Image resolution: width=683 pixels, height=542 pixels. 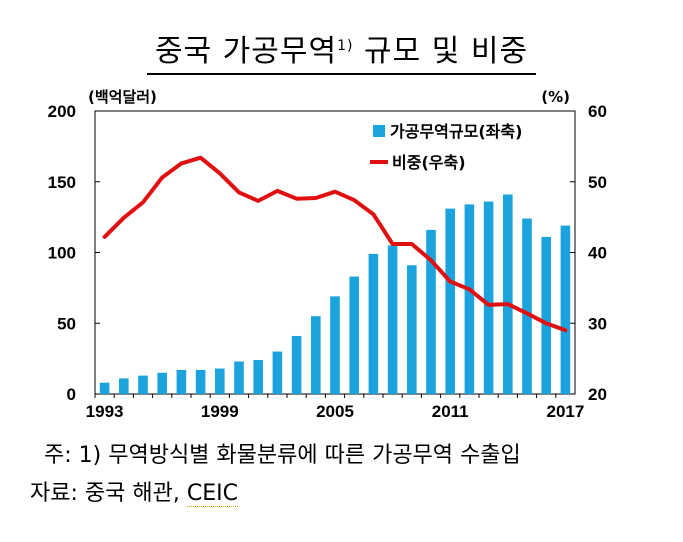 What do you see at coordinates (597, 253) in the screenshot?
I see `right-axis-tick-label: 40` at bounding box center [597, 253].